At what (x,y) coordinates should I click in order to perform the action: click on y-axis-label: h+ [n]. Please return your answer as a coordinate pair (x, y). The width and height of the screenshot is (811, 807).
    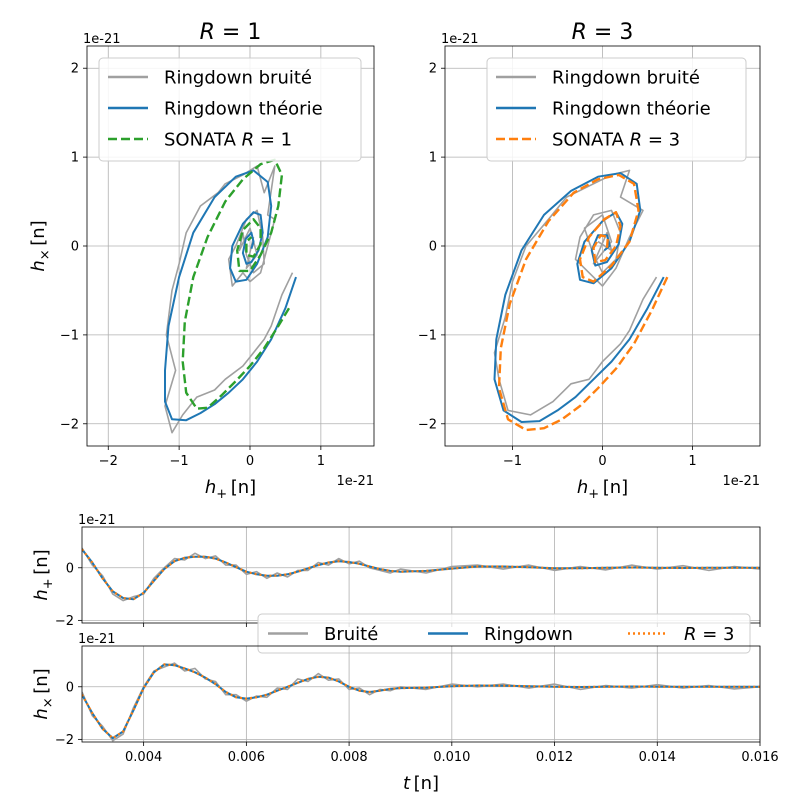
    Looking at the image, I should click on (43, 574).